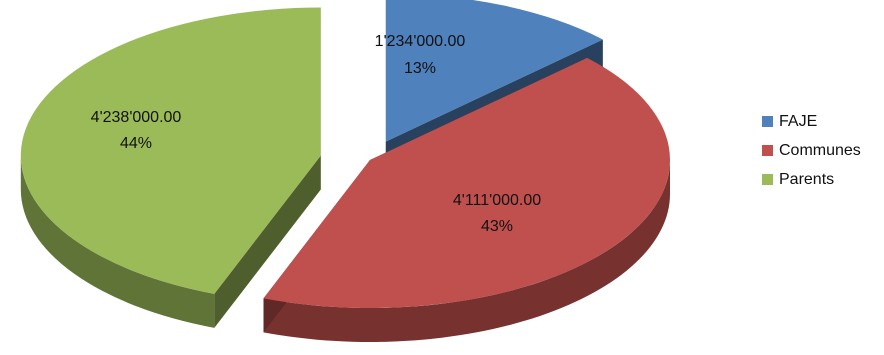  Describe the element at coordinates (497, 226) in the screenshot. I see `slice-percent-label-communes: 43%` at that location.